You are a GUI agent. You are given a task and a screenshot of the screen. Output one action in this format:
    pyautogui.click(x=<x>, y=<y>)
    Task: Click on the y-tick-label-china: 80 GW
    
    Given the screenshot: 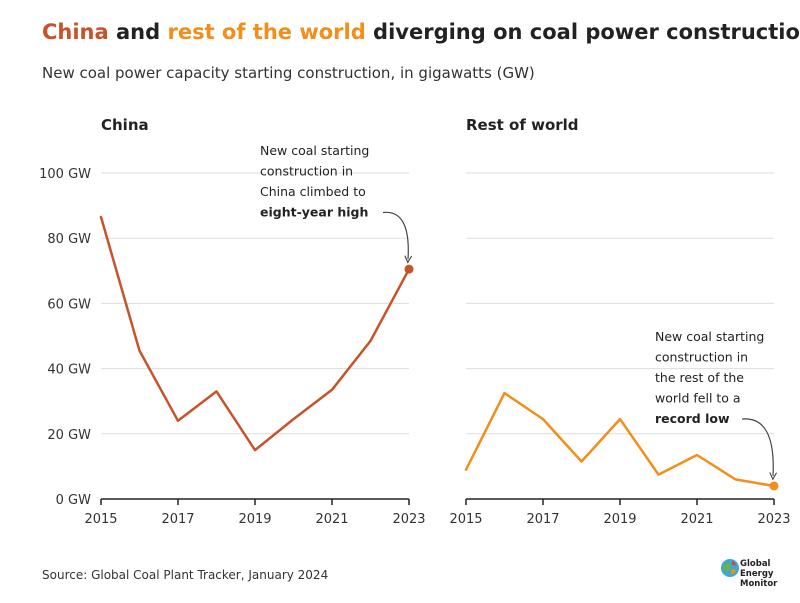 What is the action you would take?
    pyautogui.click(x=69, y=239)
    